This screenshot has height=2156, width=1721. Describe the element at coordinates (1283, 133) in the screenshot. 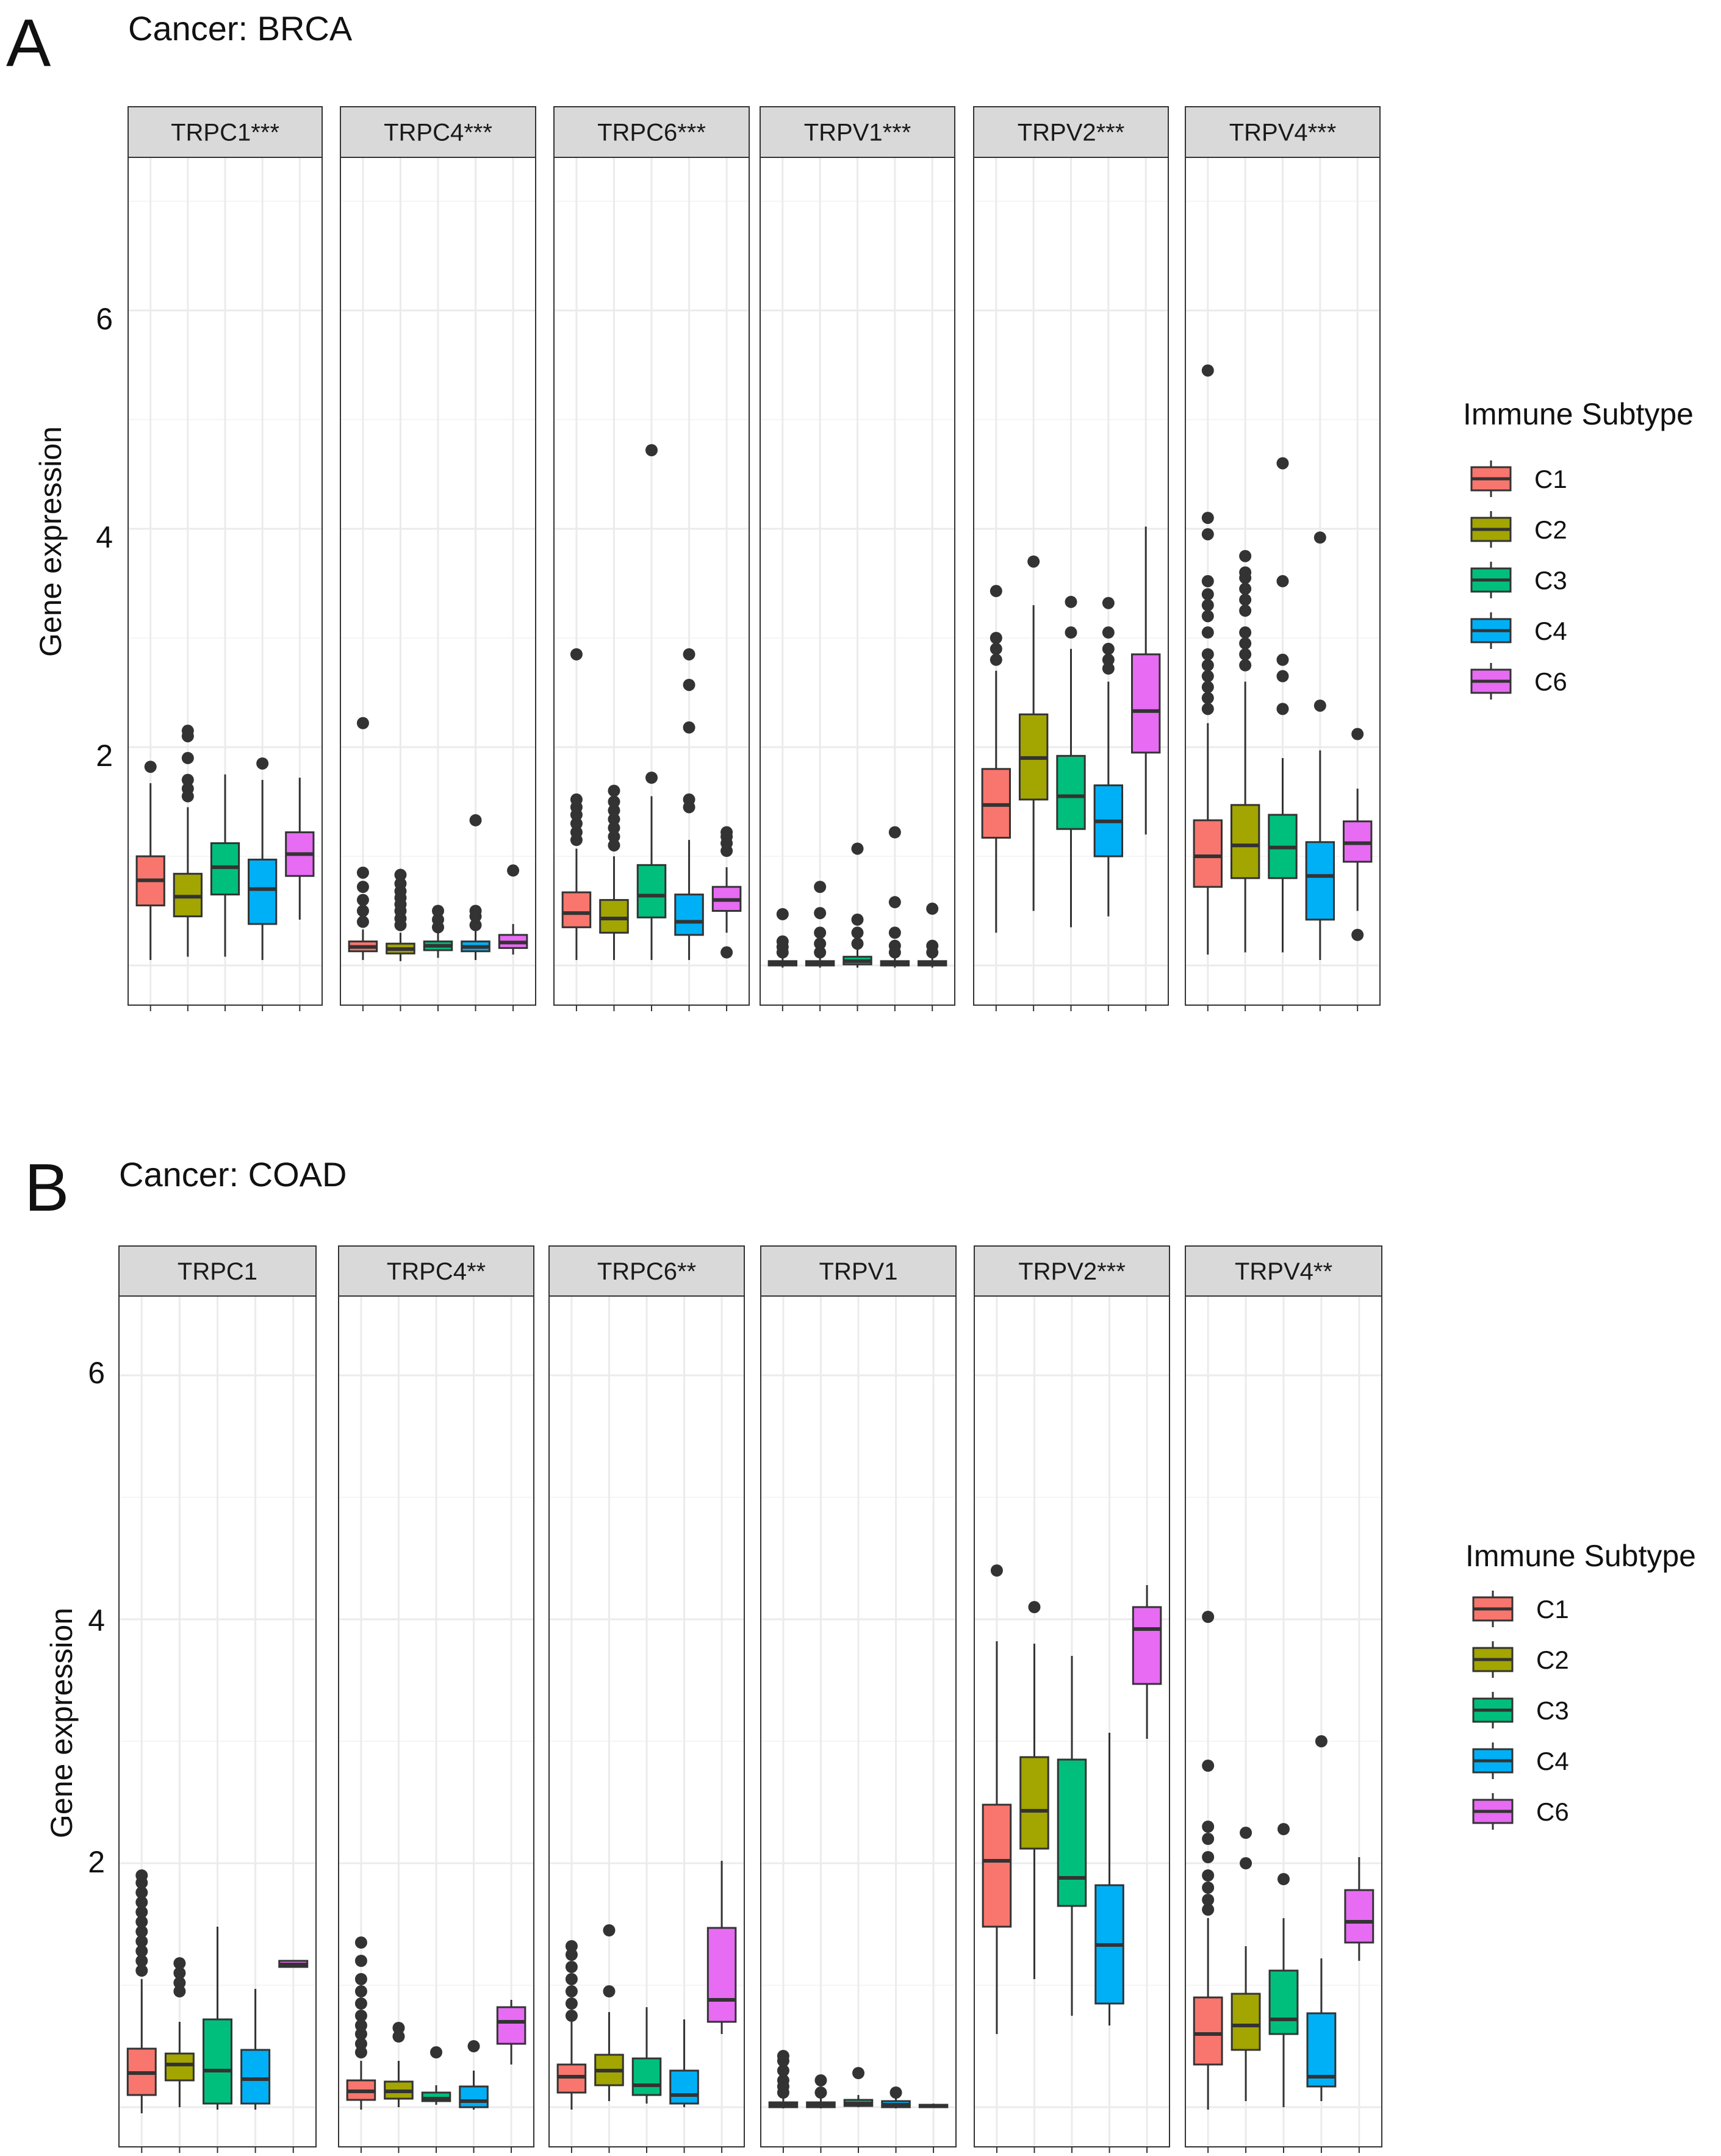

I see `facet-strip-label: TRPV4***` at that location.